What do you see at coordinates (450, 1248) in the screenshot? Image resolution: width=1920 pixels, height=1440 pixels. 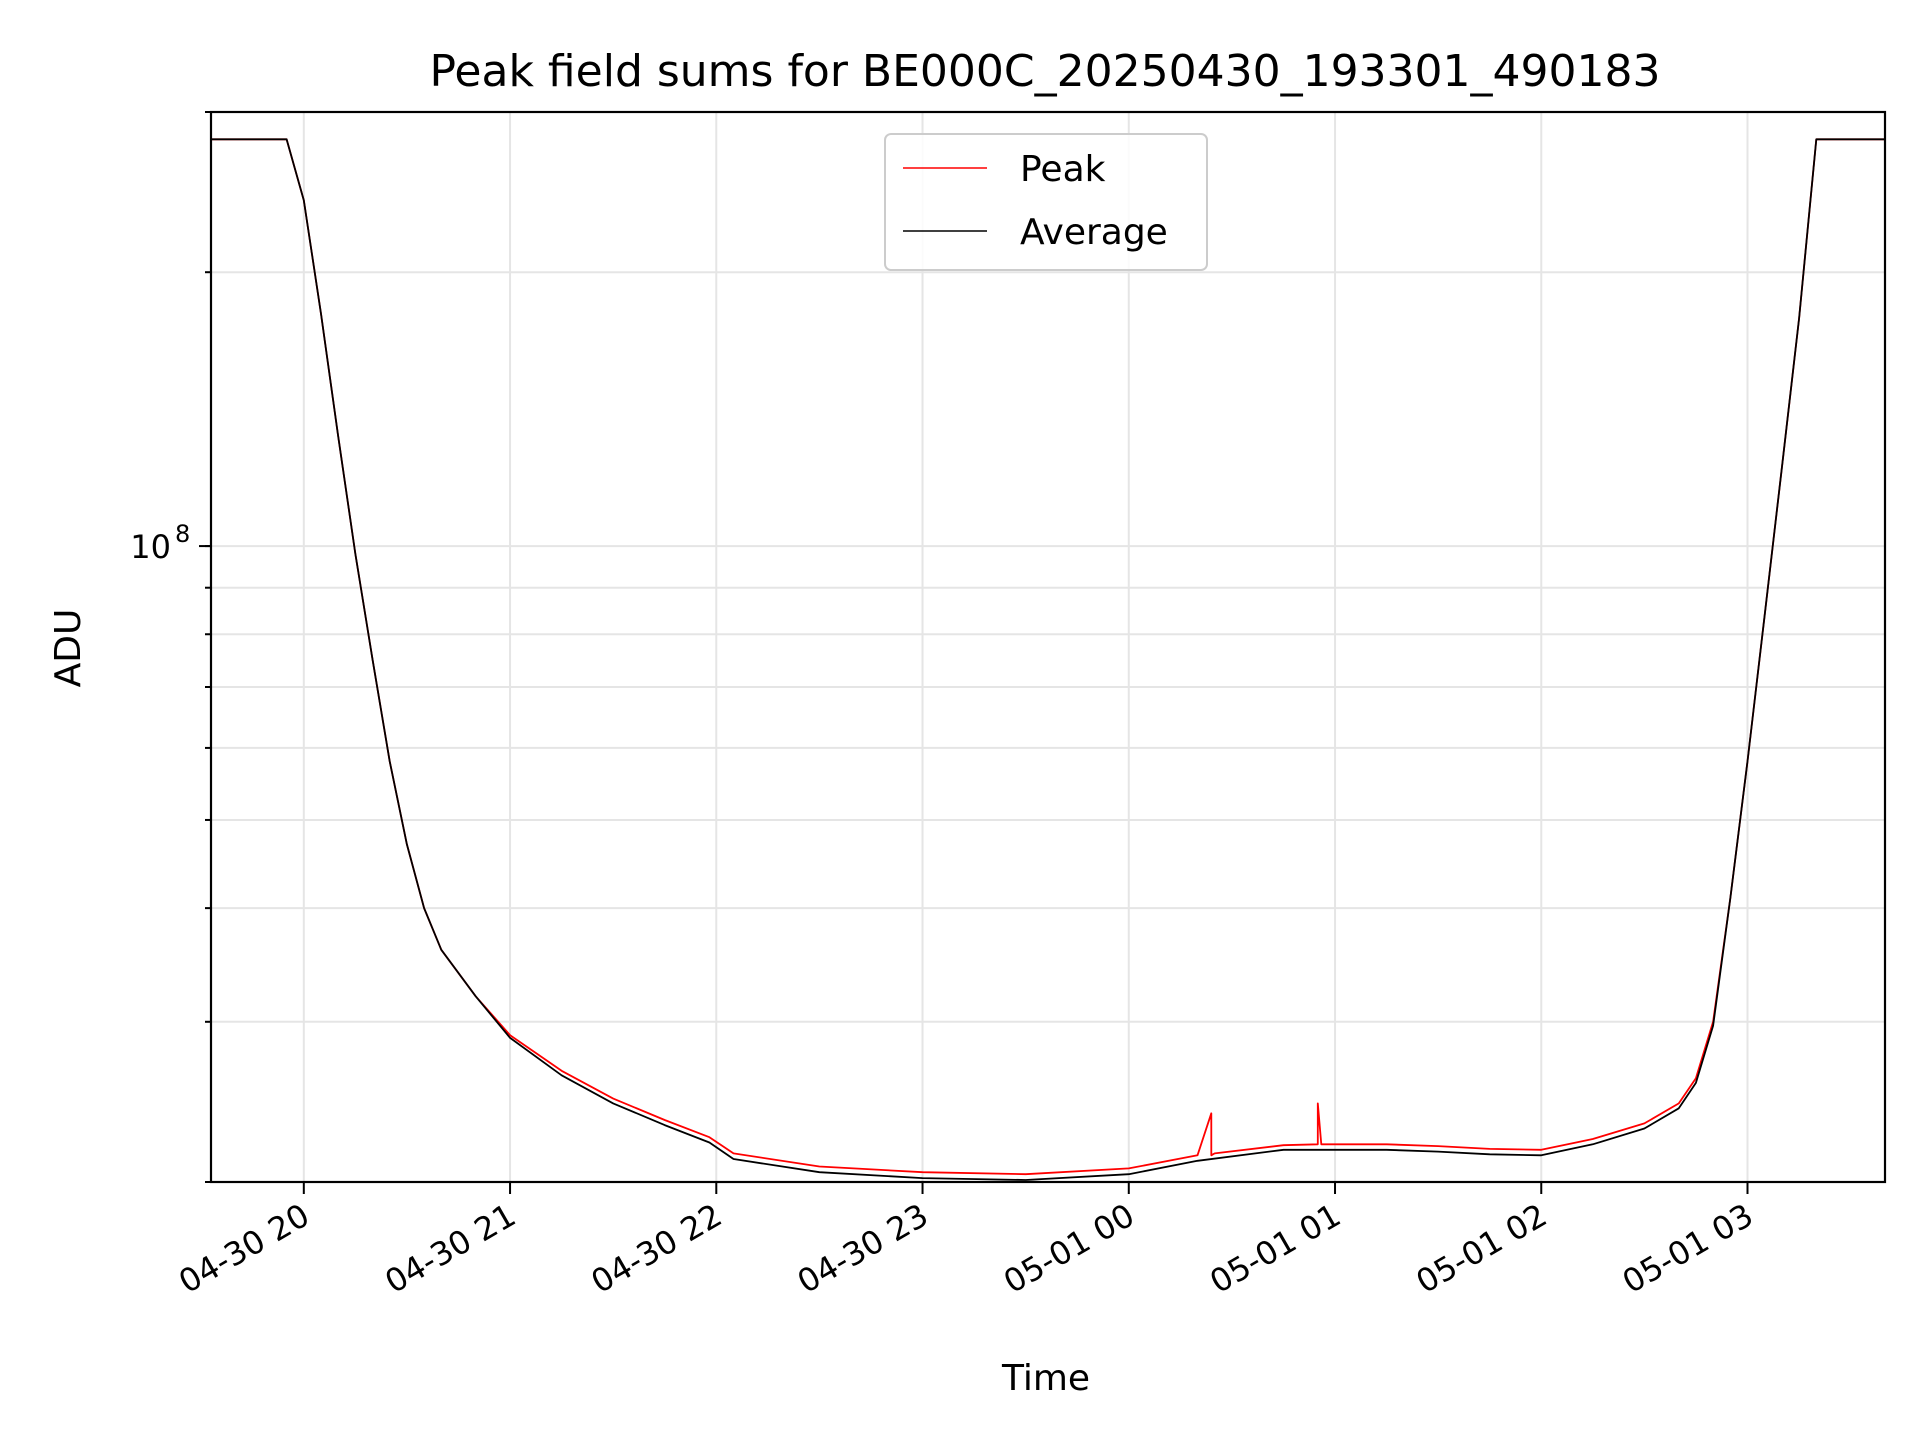 I see `x-tick-label: 04-30 21` at bounding box center [450, 1248].